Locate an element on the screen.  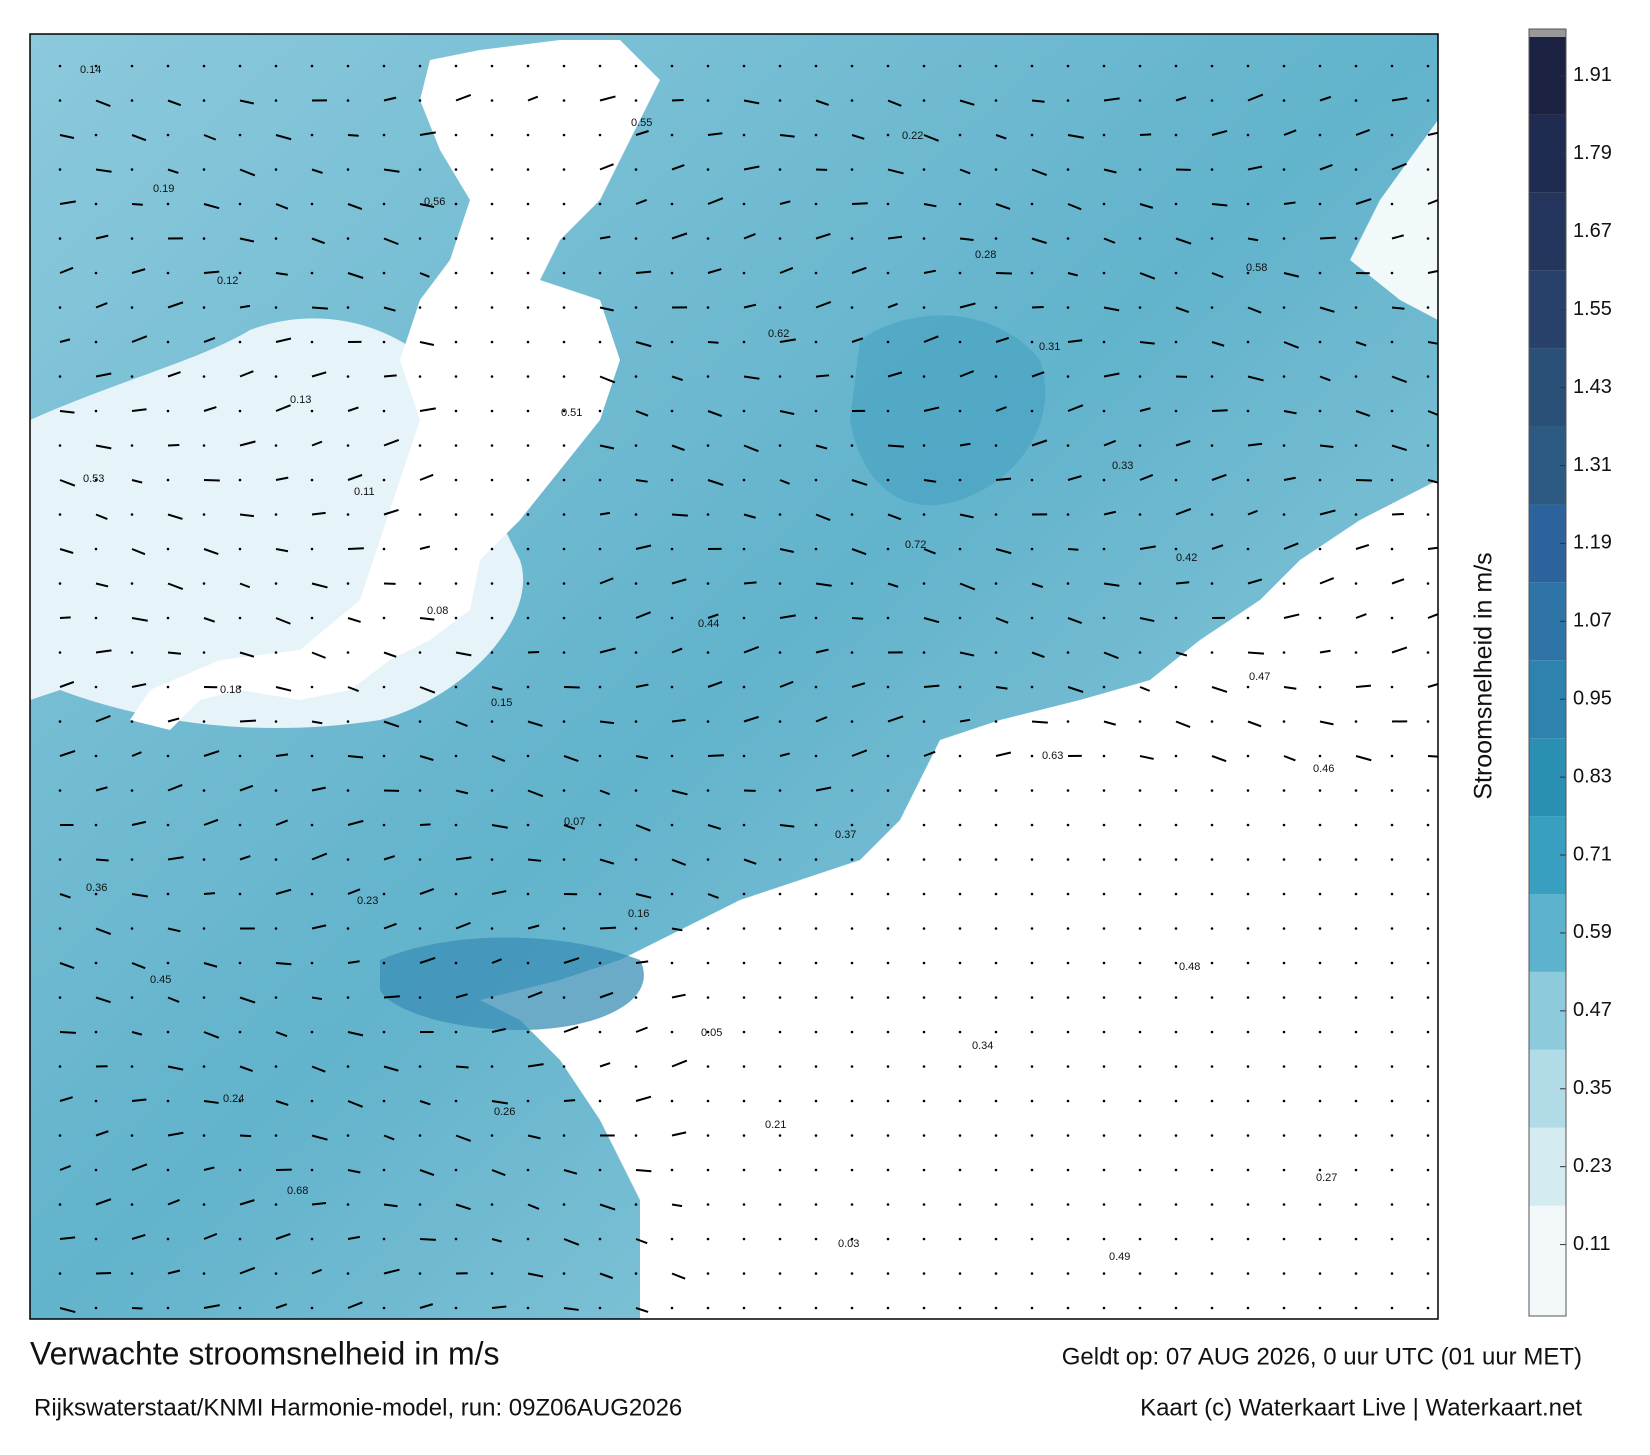
speed-label: 0.31 is located at coordinates (1049, 347).